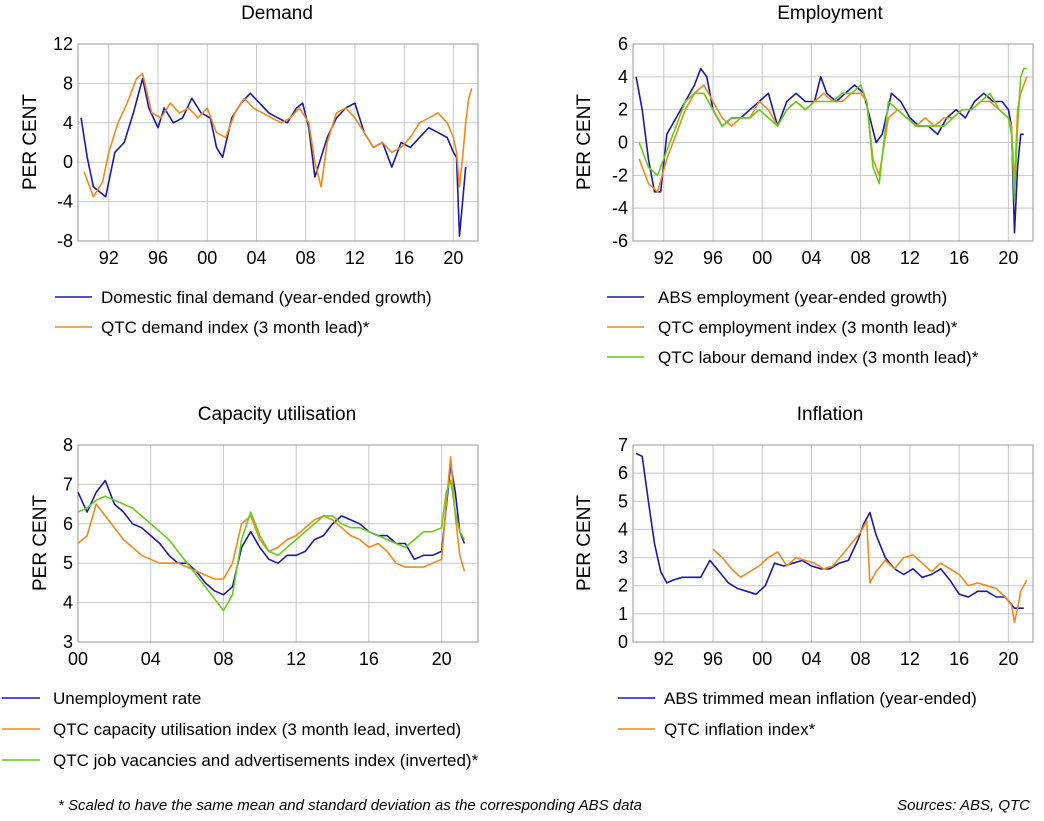  What do you see at coordinates (127, 698) in the screenshot?
I see `legend-label: Unemployment rate` at bounding box center [127, 698].